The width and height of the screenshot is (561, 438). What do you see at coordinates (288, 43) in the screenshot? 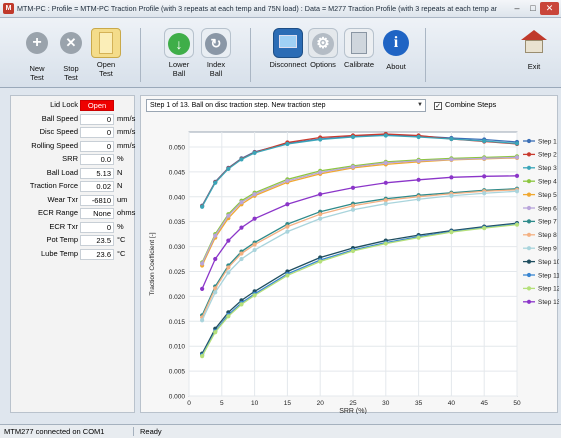
I see `disconnect-icon` at bounding box center [288, 43].